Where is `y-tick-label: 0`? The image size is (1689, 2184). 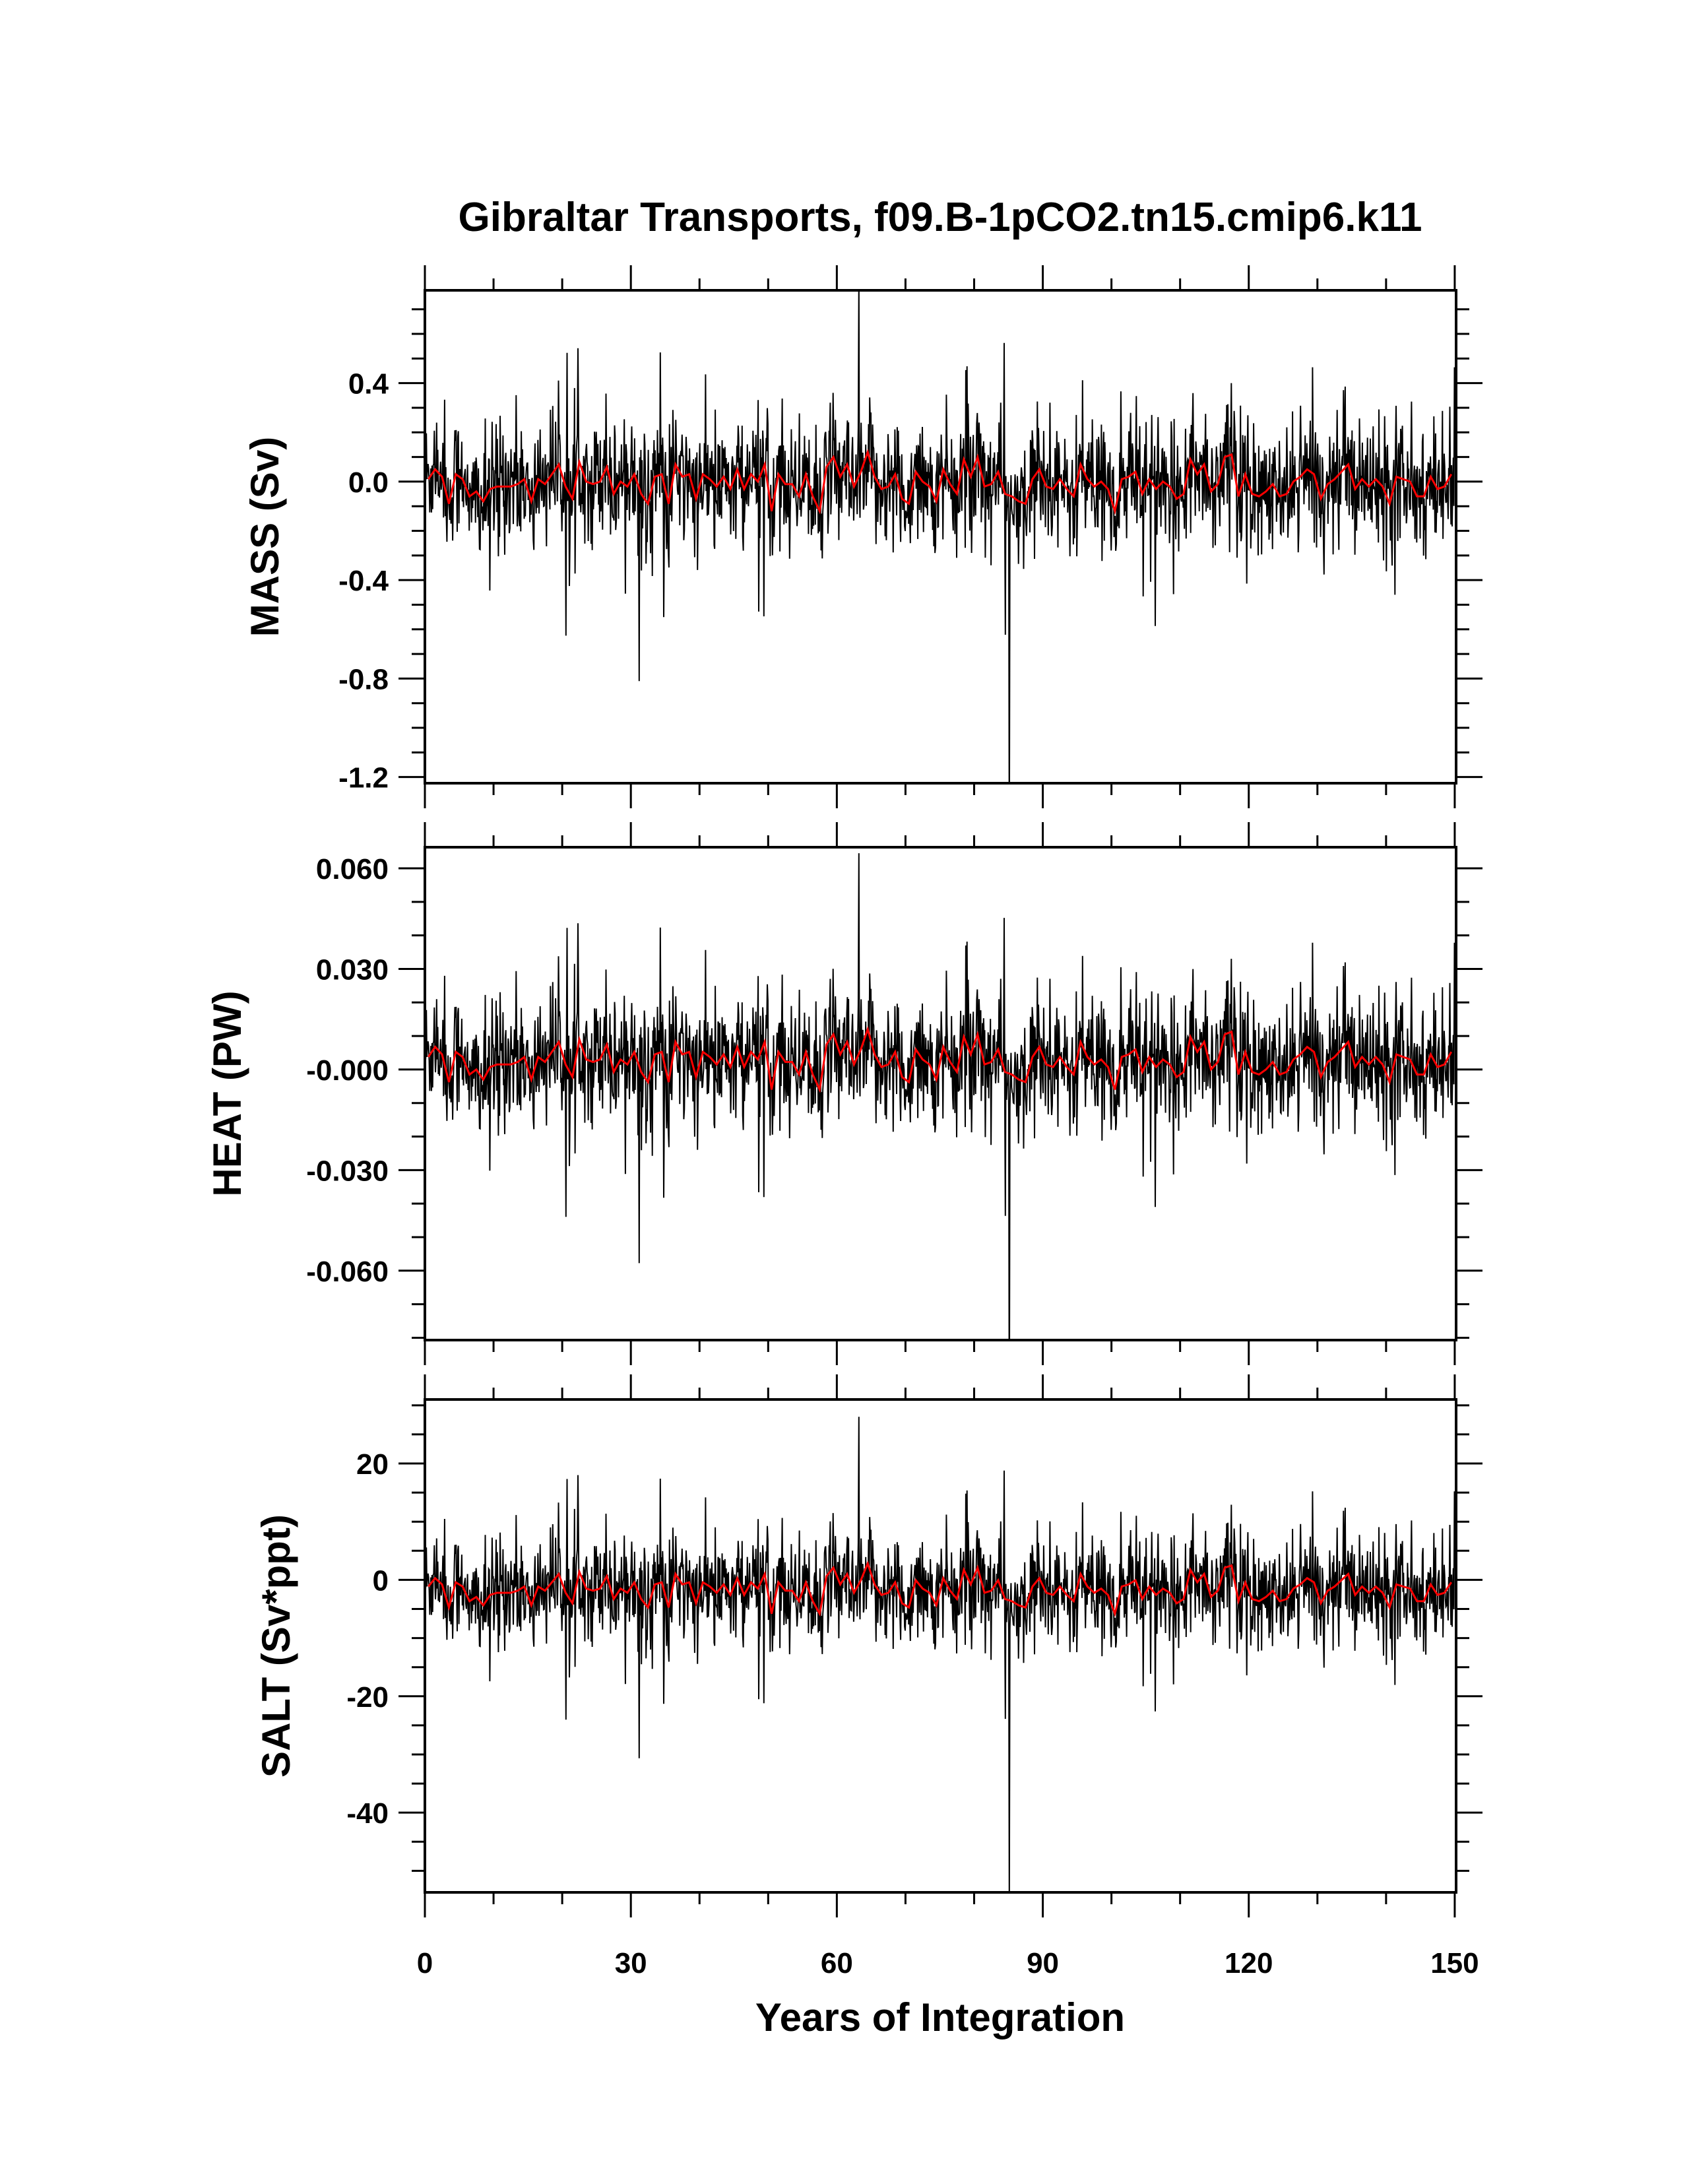 y-tick-label: 0 is located at coordinates (381, 1580).